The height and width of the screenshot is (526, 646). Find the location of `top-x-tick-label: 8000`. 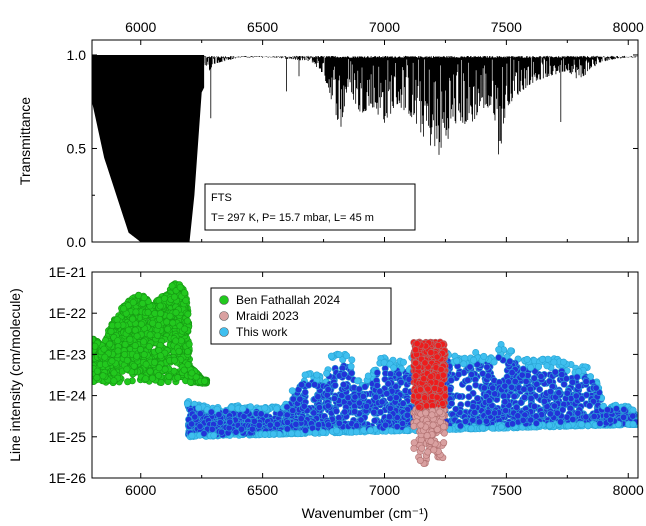

top-x-tick-label: 8000 is located at coordinates (628, 27).